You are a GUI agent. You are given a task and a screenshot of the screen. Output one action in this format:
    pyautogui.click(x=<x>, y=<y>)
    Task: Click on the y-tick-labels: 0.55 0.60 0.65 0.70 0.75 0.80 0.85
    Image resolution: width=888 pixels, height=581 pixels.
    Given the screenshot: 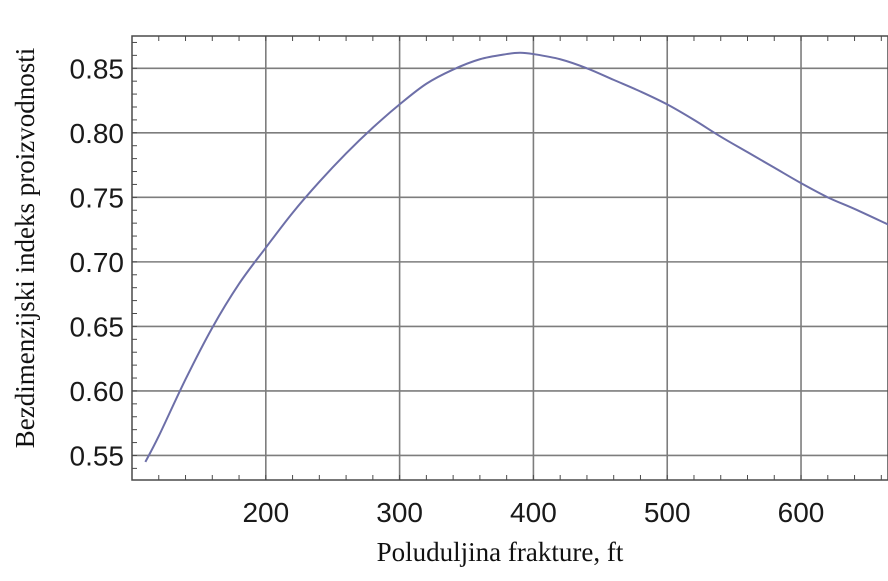 What is the action you would take?
    pyautogui.click(x=97, y=262)
    